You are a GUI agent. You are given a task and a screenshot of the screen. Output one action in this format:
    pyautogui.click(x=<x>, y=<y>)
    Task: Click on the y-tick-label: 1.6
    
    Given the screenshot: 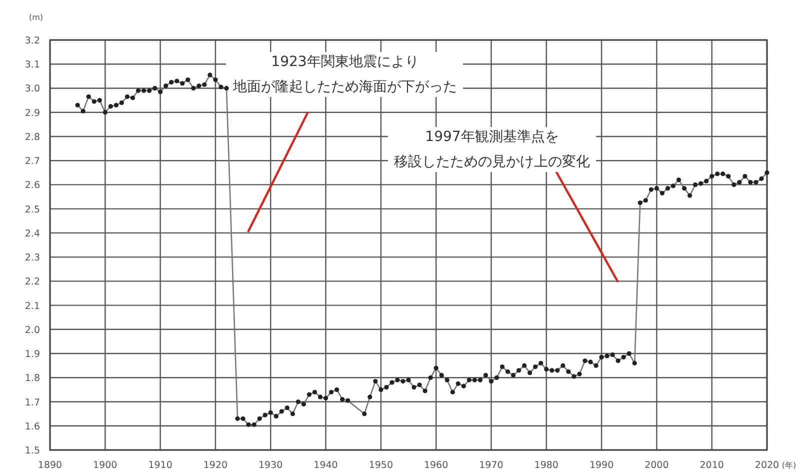 What is the action you would take?
    pyautogui.click(x=32, y=426)
    